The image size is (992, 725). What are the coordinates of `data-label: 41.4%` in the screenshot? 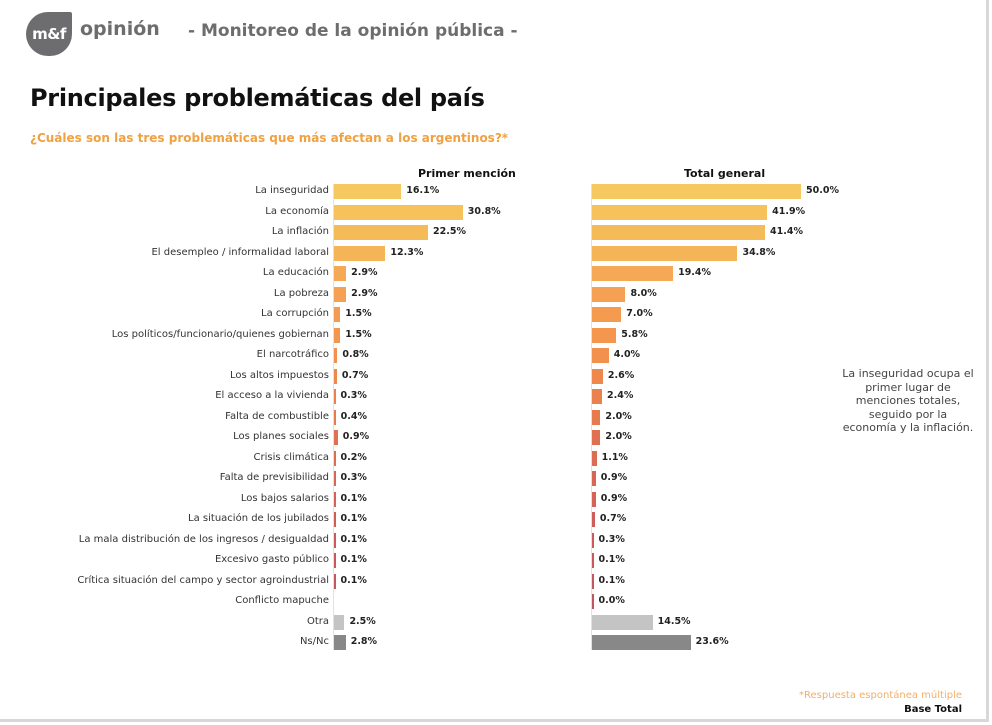 It's located at (787, 231).